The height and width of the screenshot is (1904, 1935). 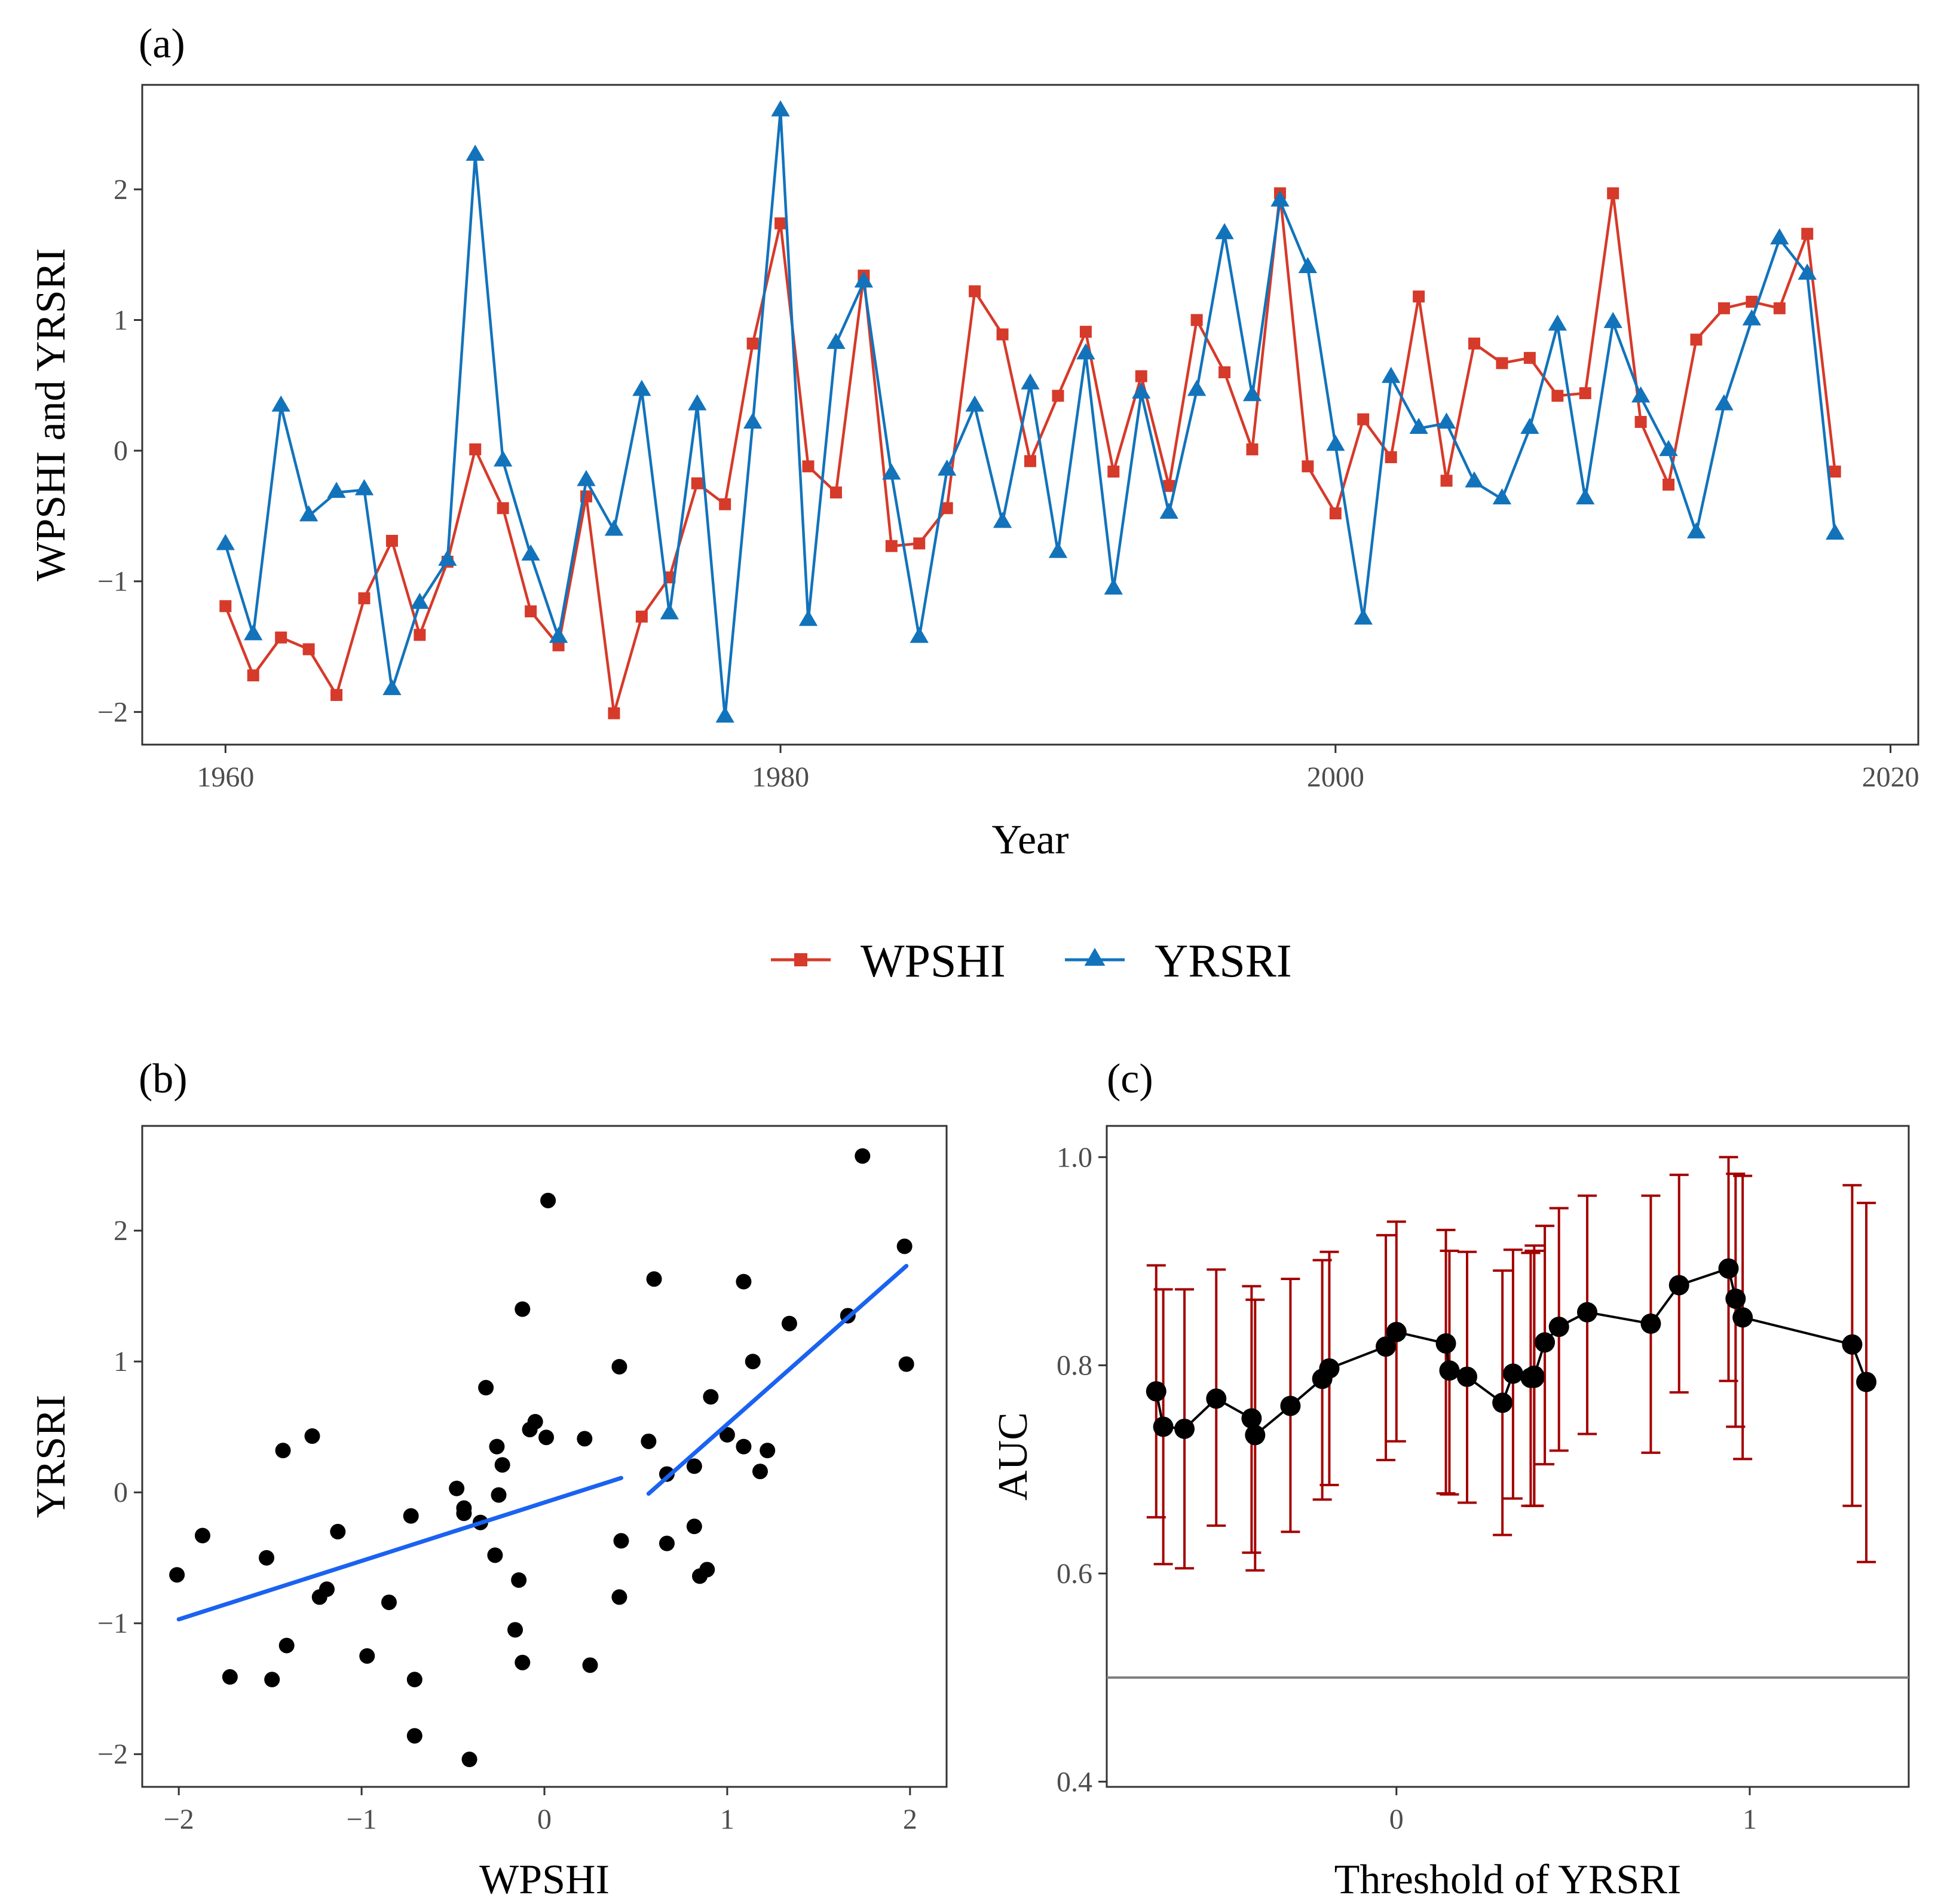 I want to click on x-tick-label: −1, so click(x=362, y=1819).